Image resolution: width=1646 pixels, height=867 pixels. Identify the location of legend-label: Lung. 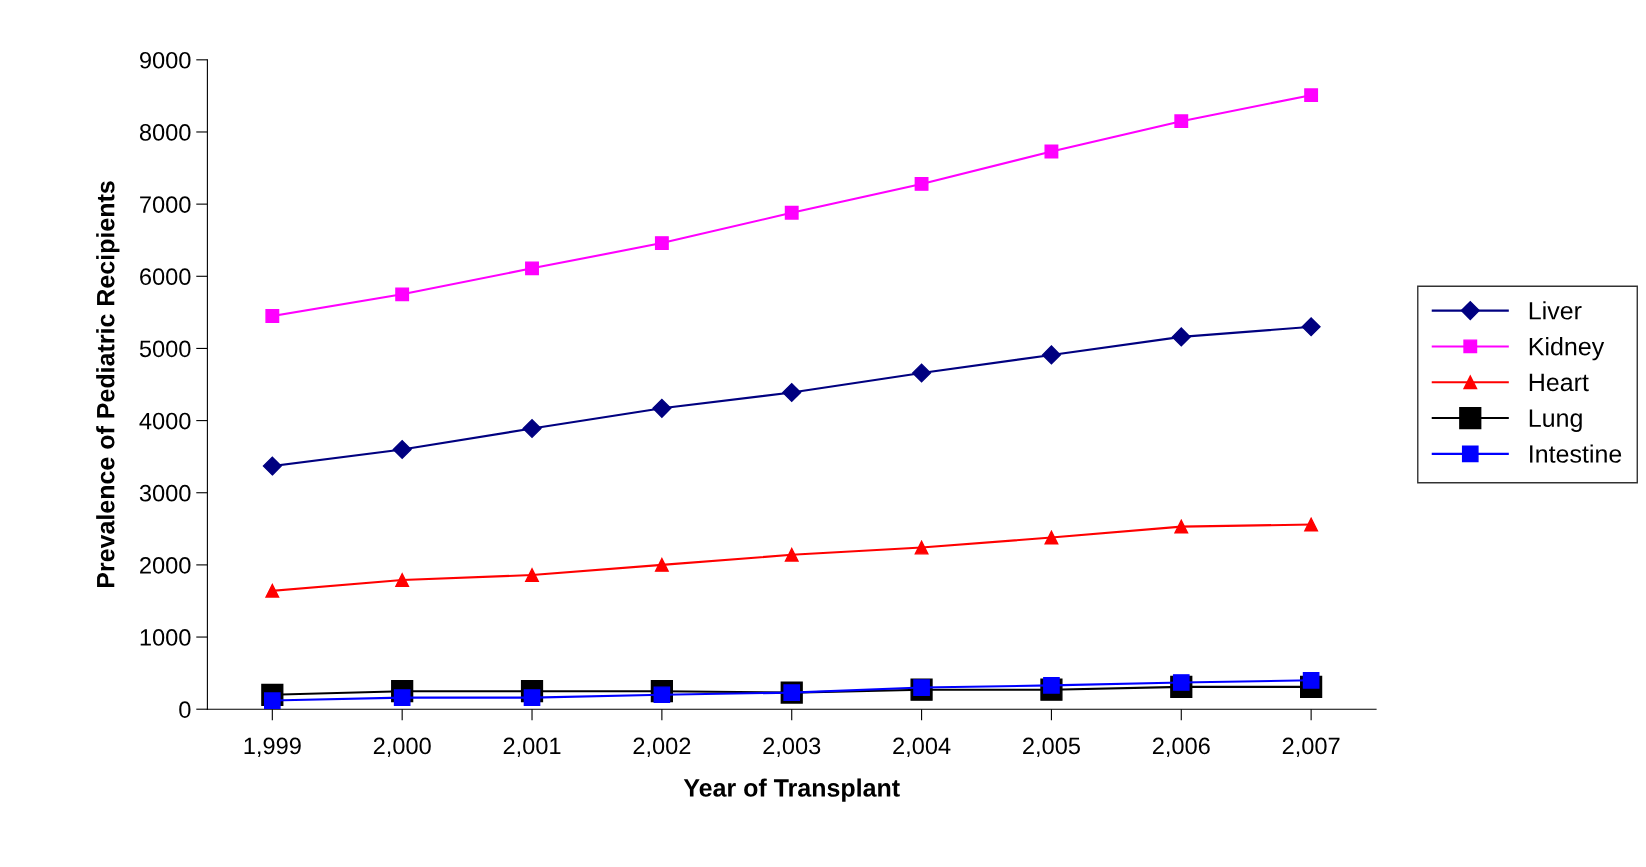
(1555, 420).